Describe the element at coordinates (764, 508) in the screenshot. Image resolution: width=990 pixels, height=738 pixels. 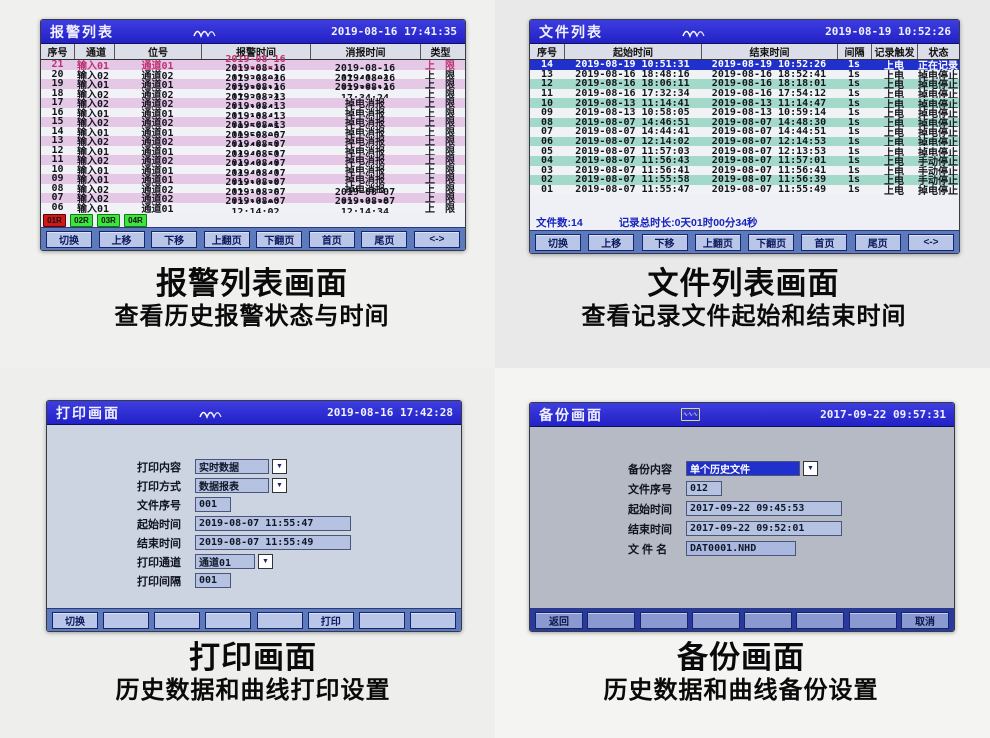
I see `value-input-box: 2017-09-22 09:45:53` at that location.